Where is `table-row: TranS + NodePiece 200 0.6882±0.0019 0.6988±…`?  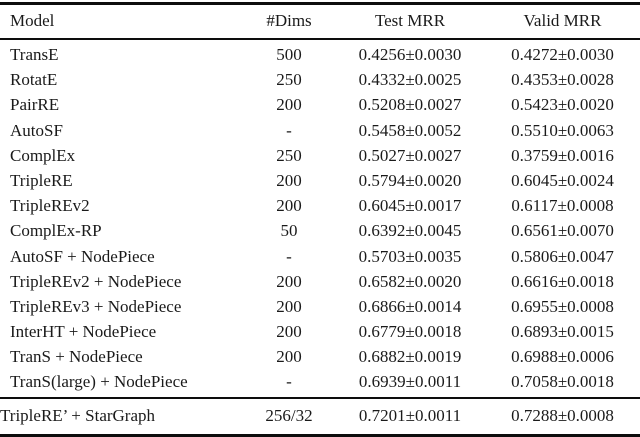 table-row: TranS + NodePiece 200 0.6882±0.0019 0.6988±… is located at coordinates (320, 357).